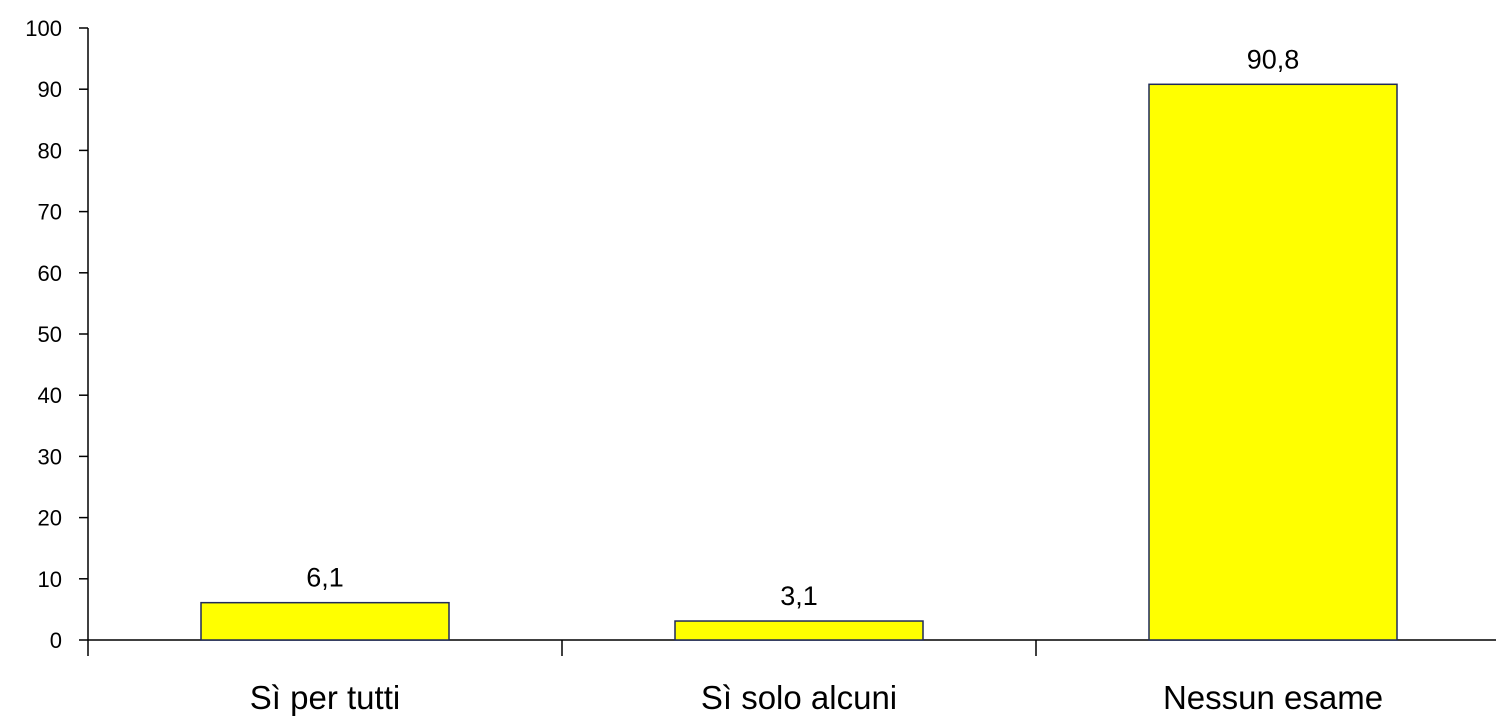  I want to click on x-axis: Sì per tutti Sì solo alcuni Nessun esame, so click(791, 677).